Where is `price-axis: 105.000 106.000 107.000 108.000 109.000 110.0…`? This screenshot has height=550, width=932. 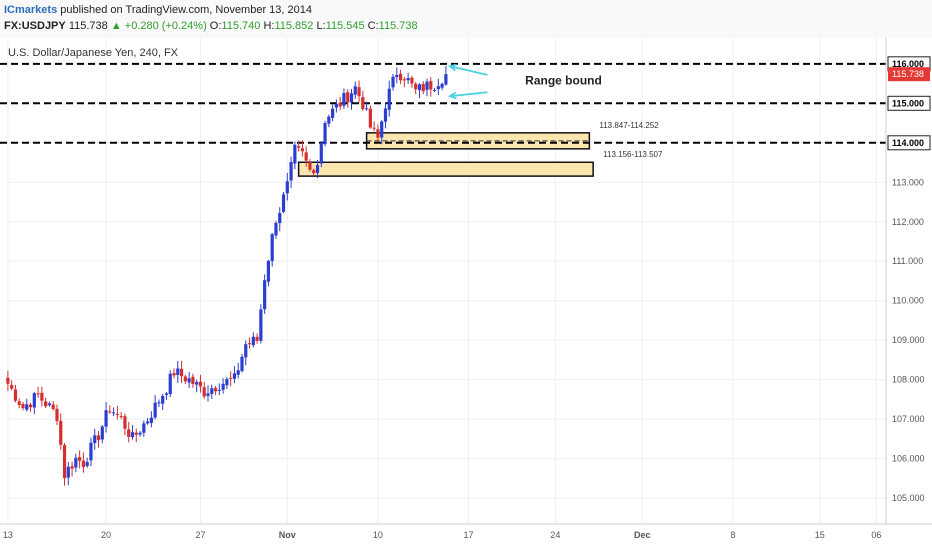 price-axis: 105.000 106.000 107.000 108.000 109.000 110.0… is located at coordinates (909, 279).